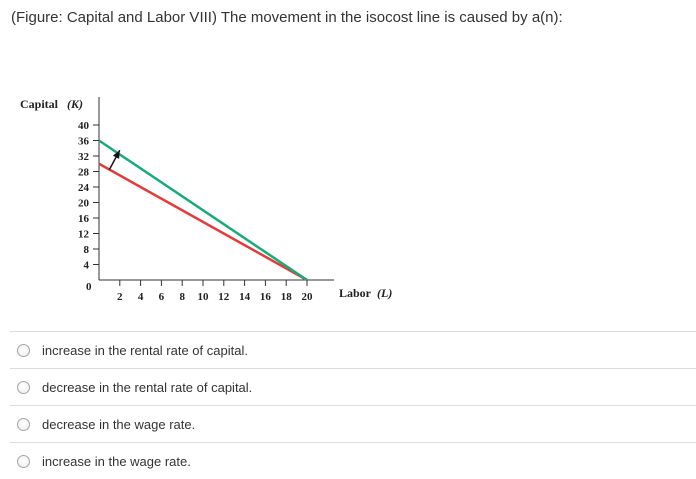 The image size is (696, 479). Describe the element at coordinates (384, 293) in the screenshot. I see `x-axis-label-symbol: (L)` at that location.